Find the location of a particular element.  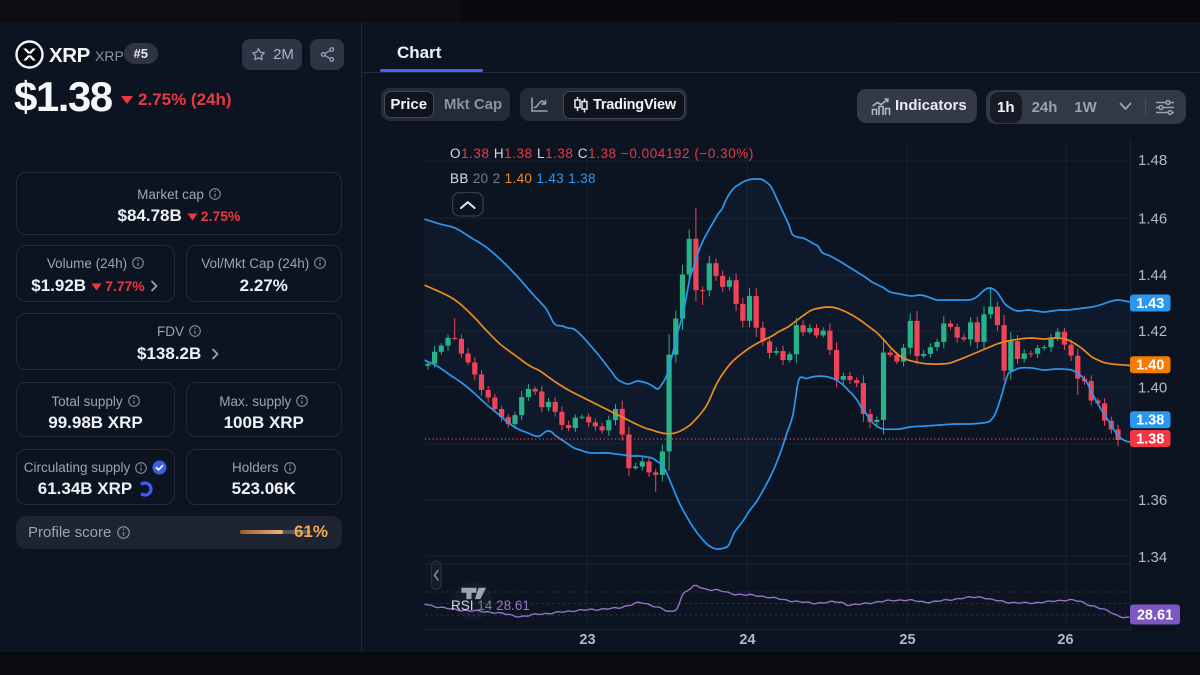

svg-text: 1.36 is located at coordinates (1152, 500).